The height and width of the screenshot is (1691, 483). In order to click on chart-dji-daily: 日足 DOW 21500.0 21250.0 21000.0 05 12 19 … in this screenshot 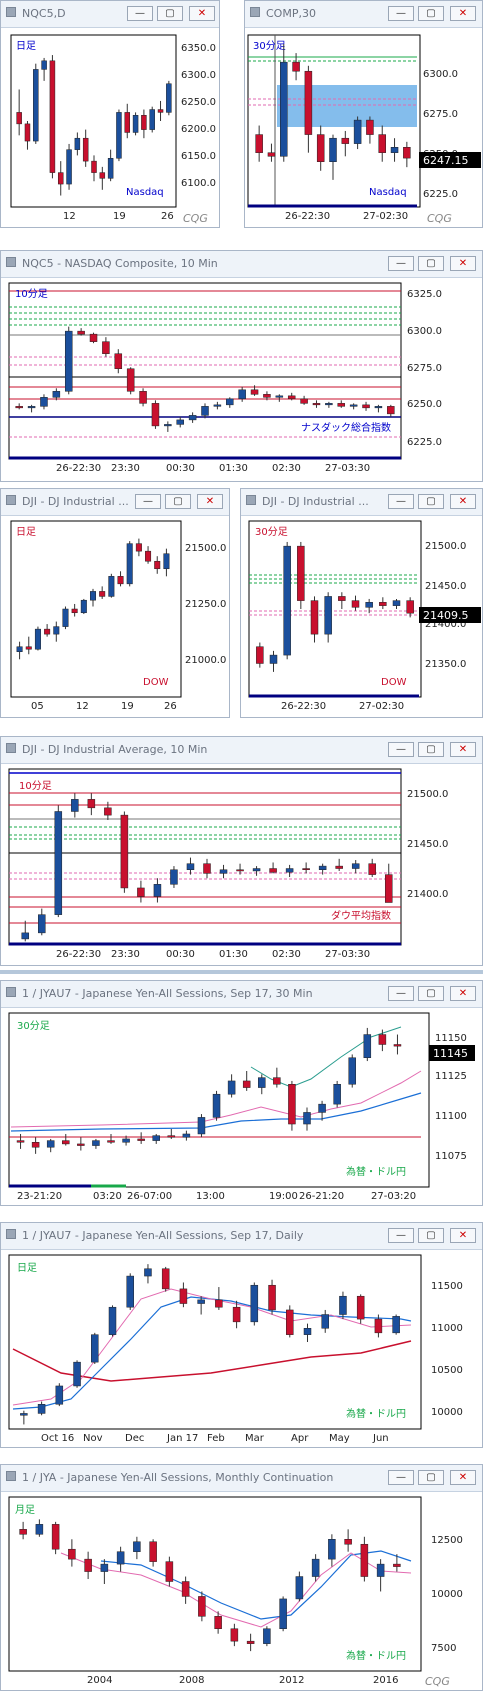, I will do `click(118, 616)`.